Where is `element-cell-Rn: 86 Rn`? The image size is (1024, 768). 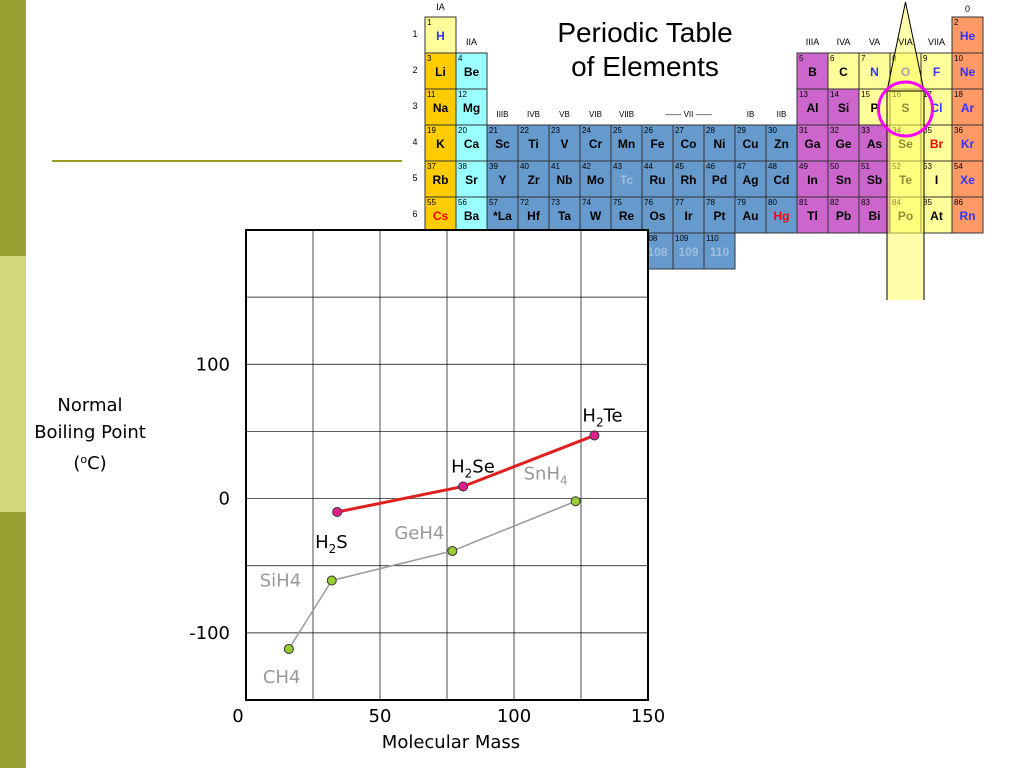 element-cell-Rn: 86 Rn is located at coordinates (967, 215).